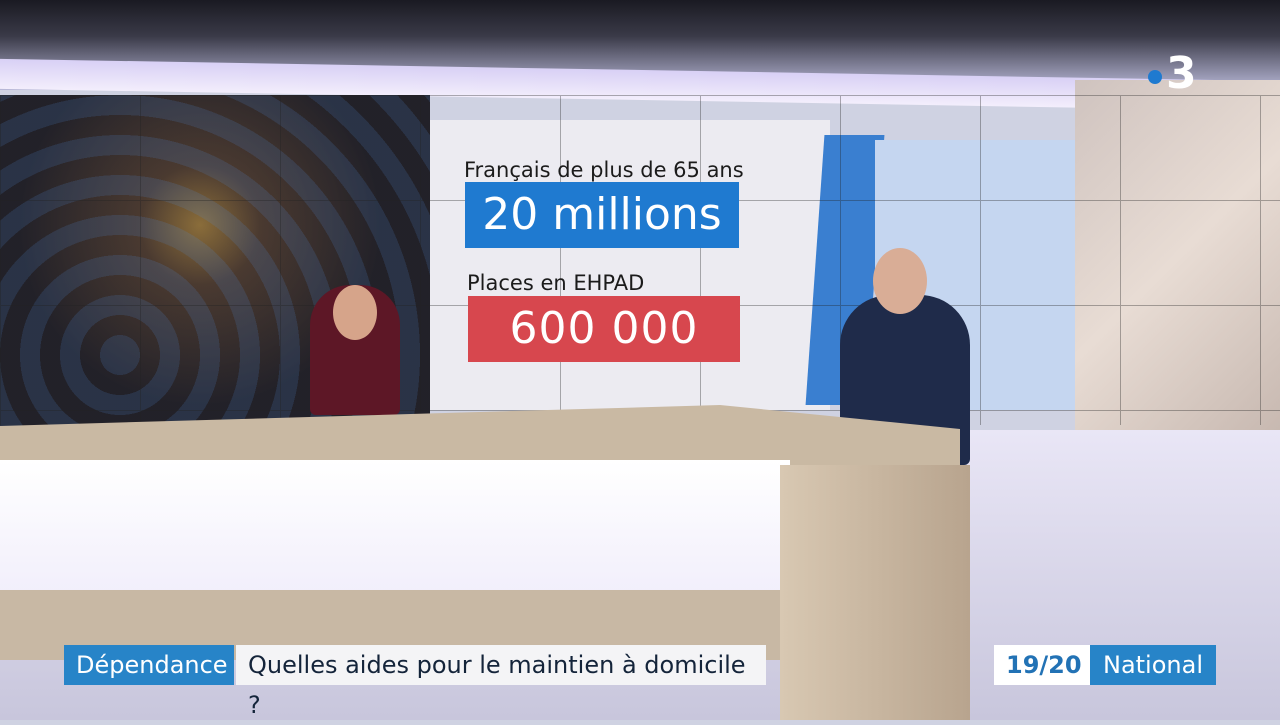 This screenshot has height=725, width=1280. I want to click on desk-front, so click(395, 530).